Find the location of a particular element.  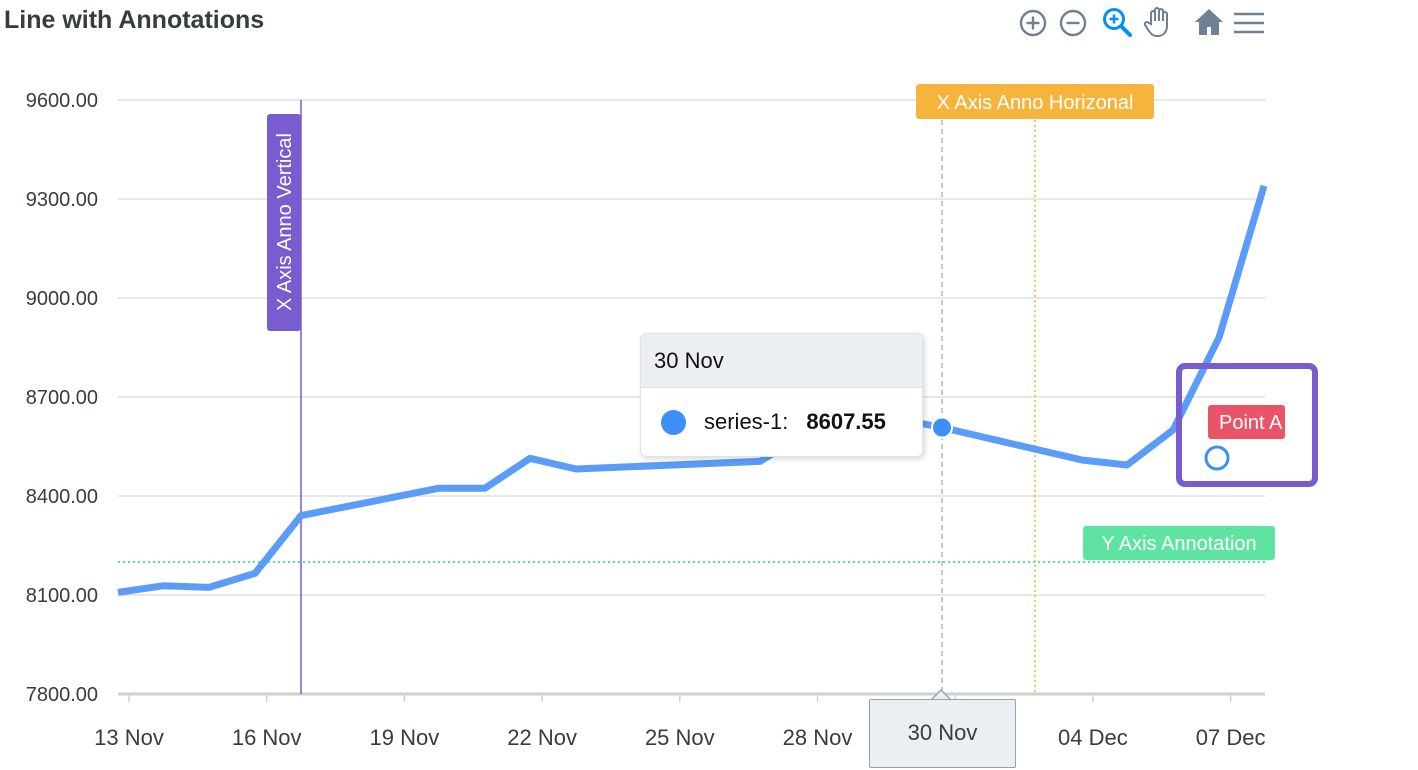

pan-hand-icon is located at coordinates (1159, 22).